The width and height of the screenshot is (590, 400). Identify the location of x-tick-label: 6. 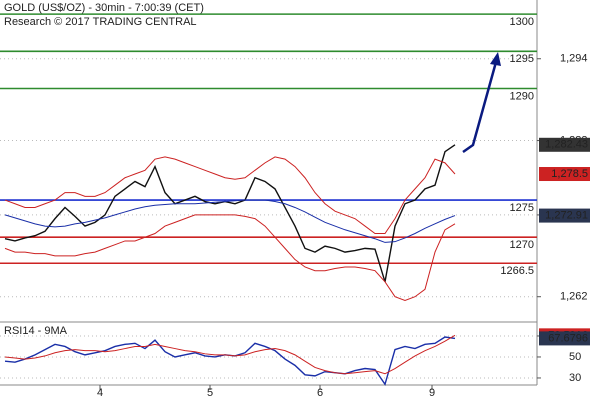
(320, 393).